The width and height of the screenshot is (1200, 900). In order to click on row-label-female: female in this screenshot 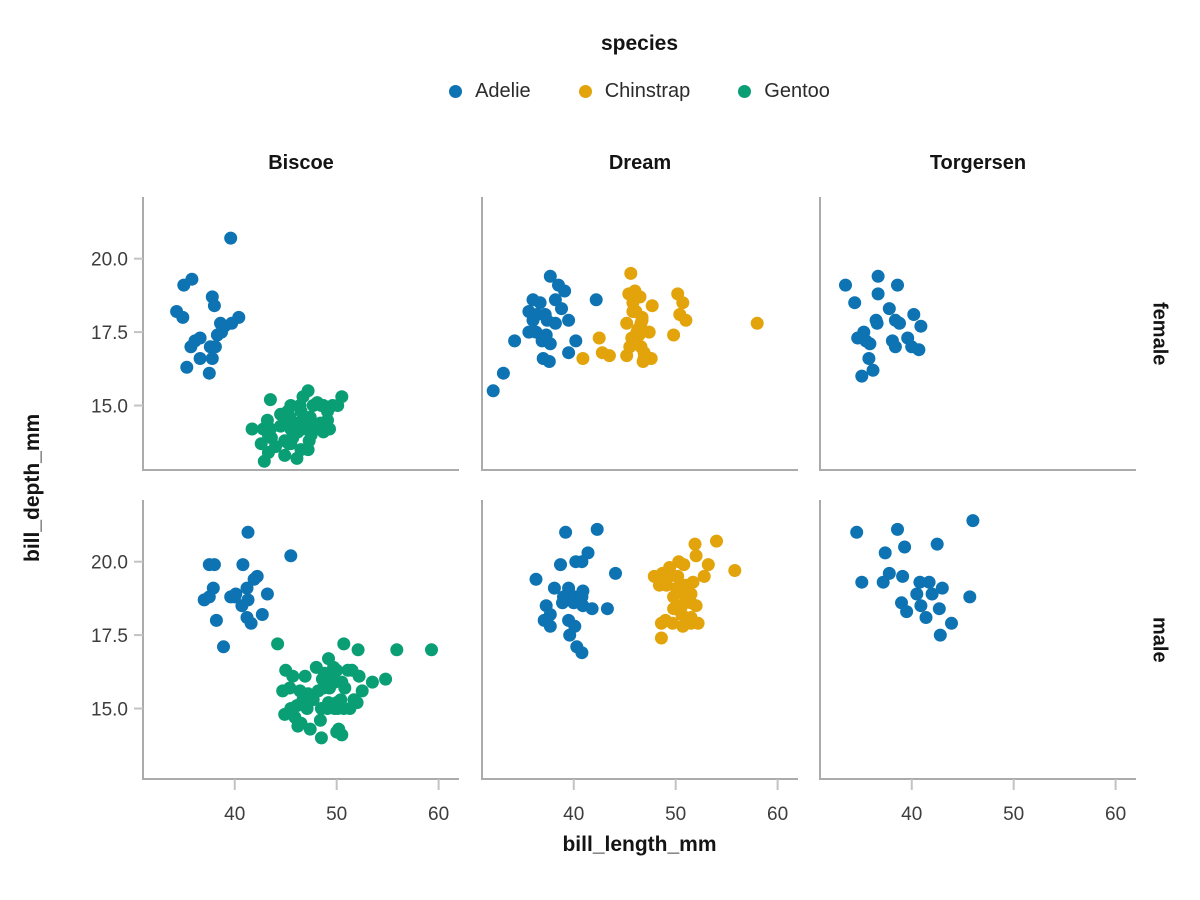, I will do `click(1159, 333)`.